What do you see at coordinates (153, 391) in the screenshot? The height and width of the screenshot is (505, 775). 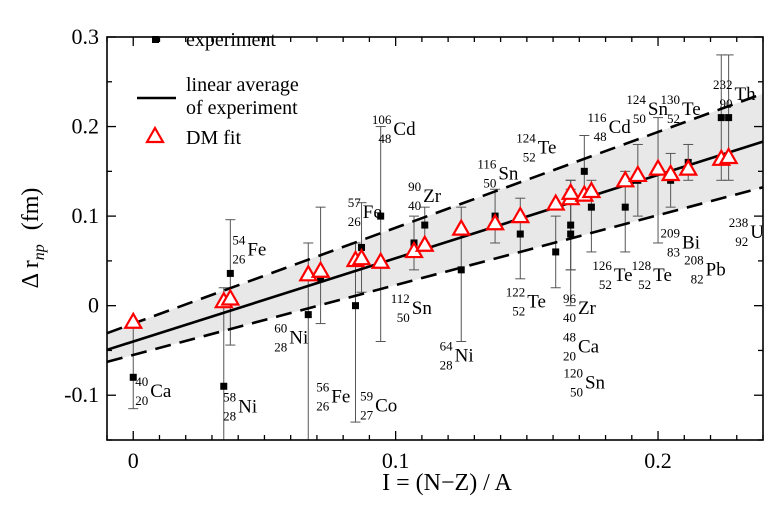 I see `nucleus-label: 40 20 Ca` at bounding box center [153, 391].